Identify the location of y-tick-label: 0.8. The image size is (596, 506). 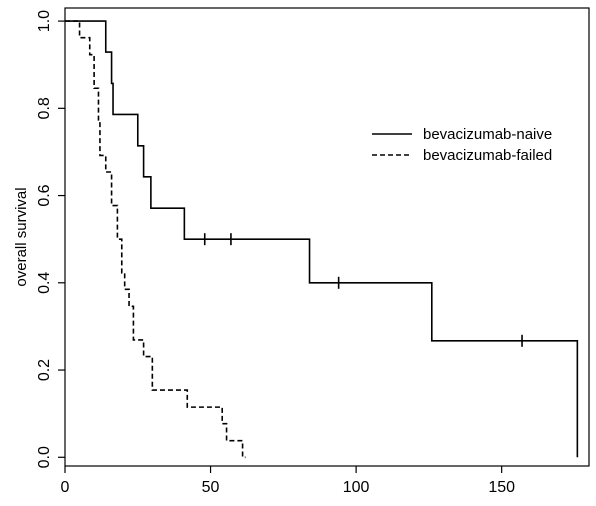
(44, 108).